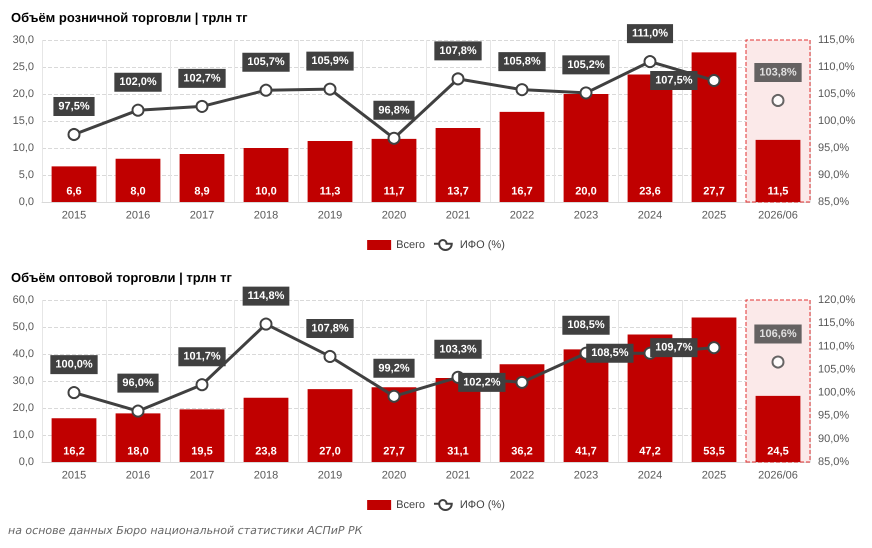  Describe the element at coordinates (836, 323) in the screenshot. I see `y2-tick-label: 115,0%` at that location.